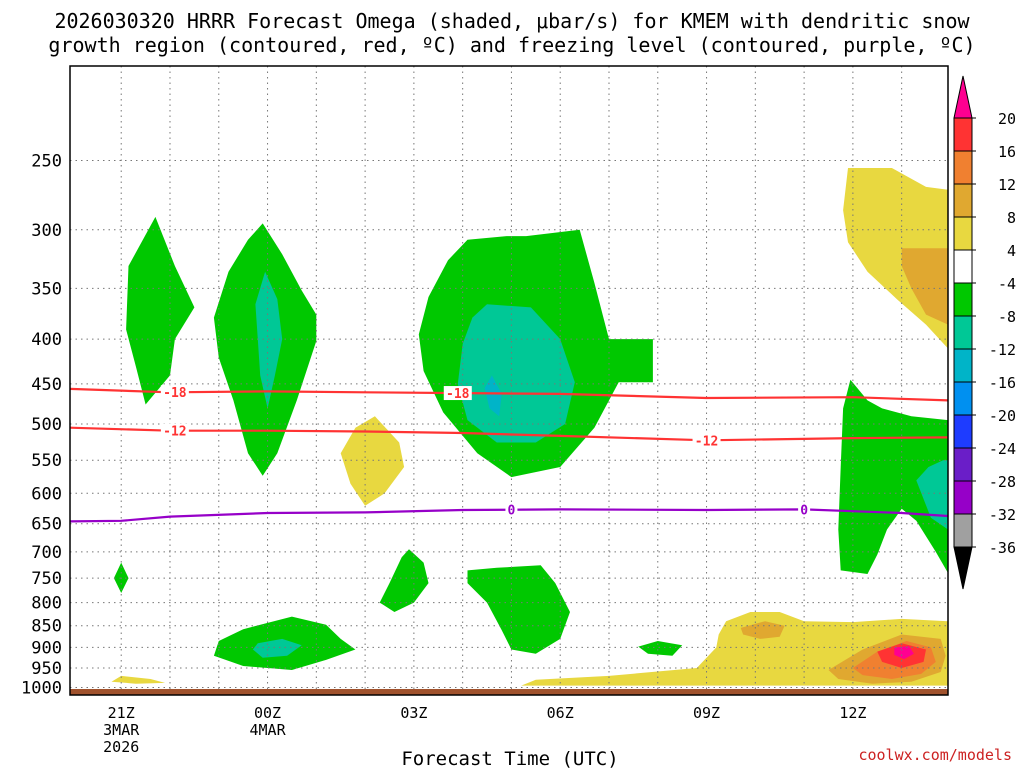 The width and height of the screenshot is (1024, 768). Describe the element at coordinates (660, 648) in the screenshot. I see `omega-green-h` at that location.